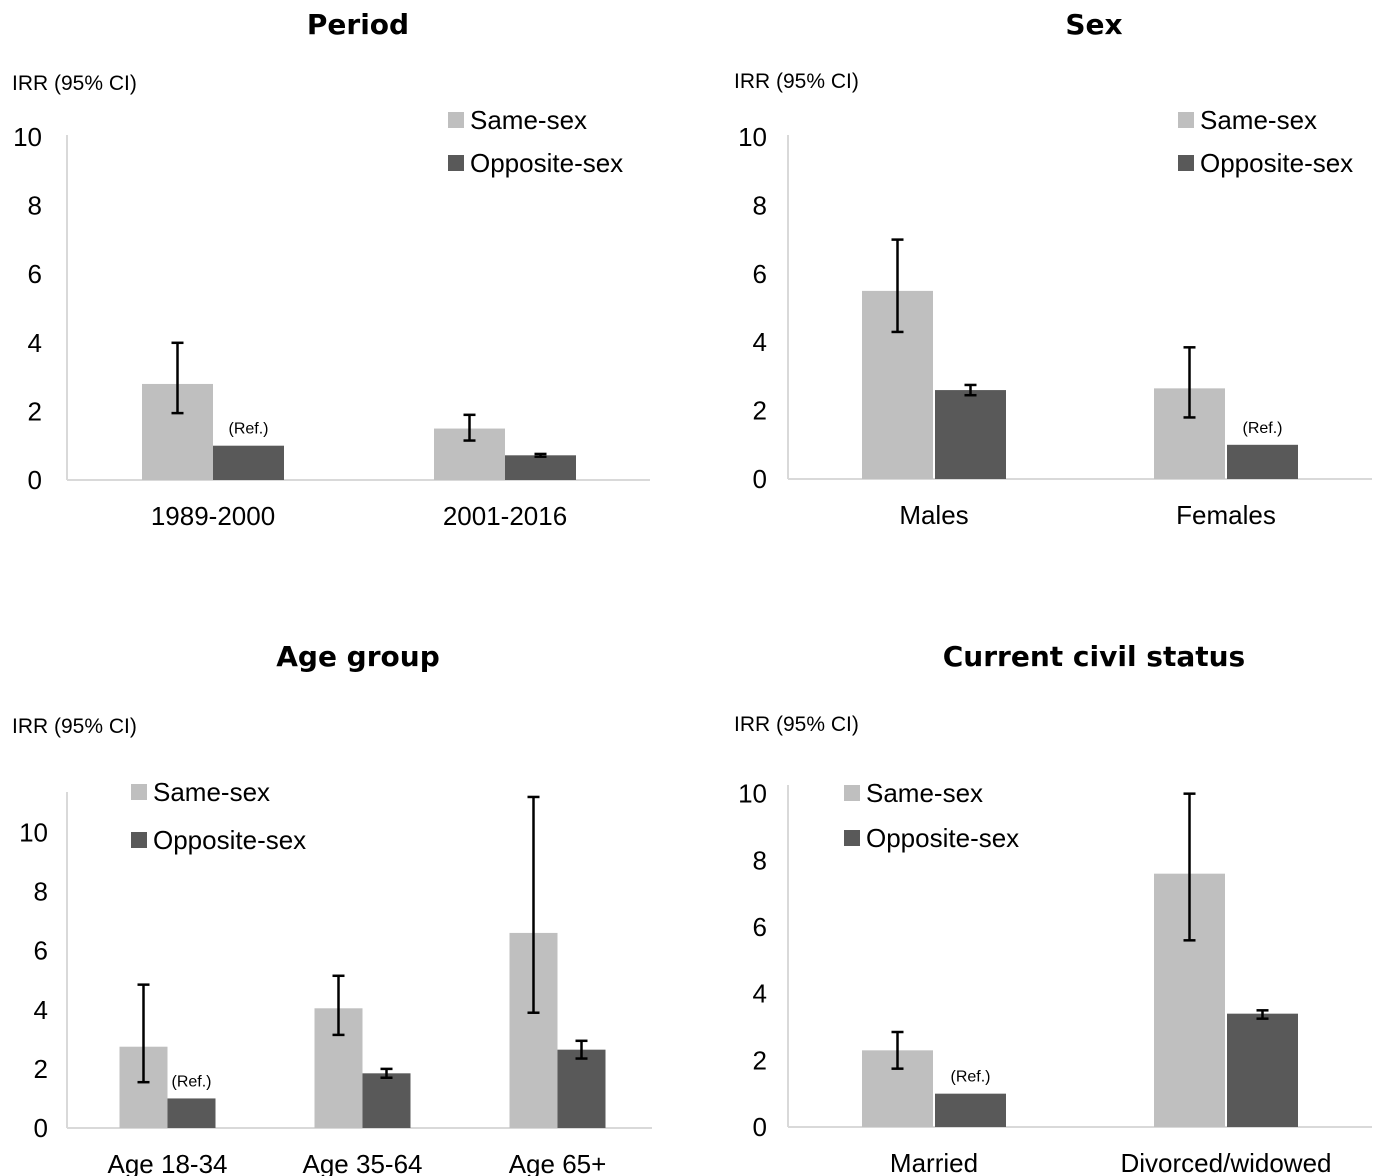  I want to click on chart-title: Sex, so click(1093, 24).